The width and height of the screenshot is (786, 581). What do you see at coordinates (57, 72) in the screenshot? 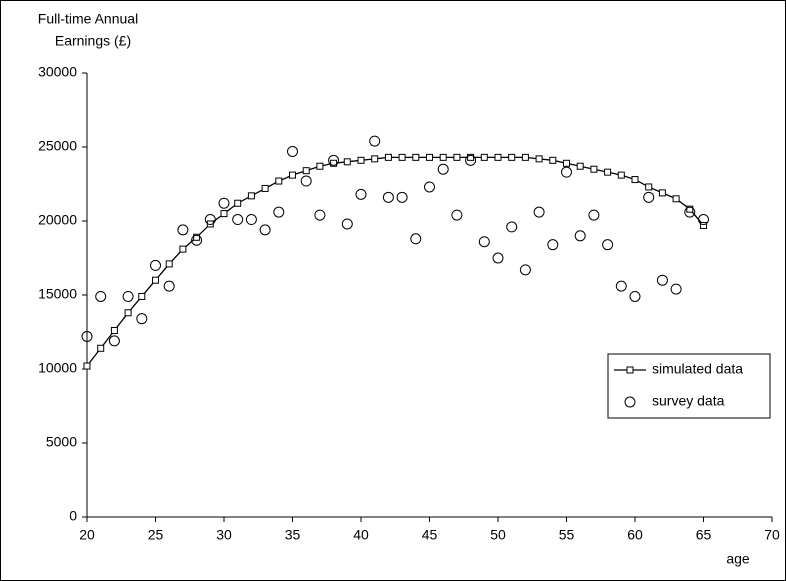
I see `y-tick-label: 30000` at bounding box center [57, 72].